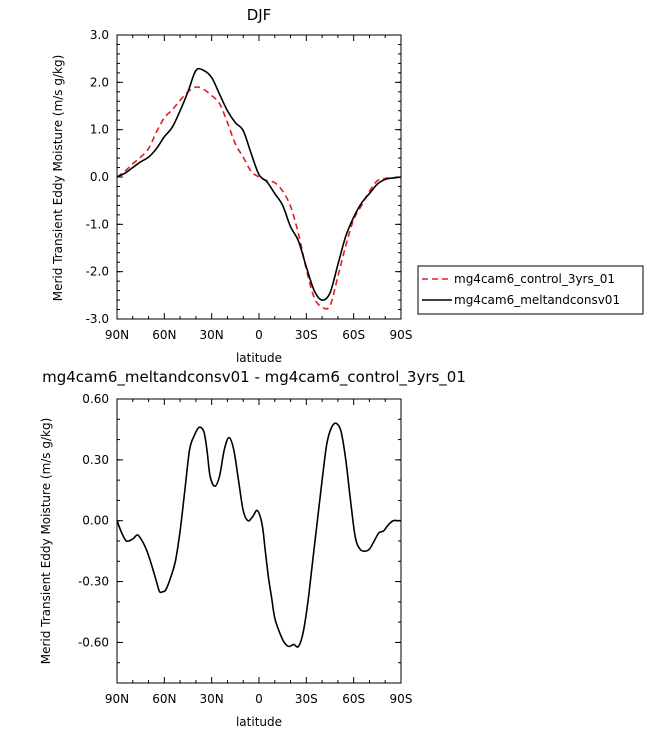 This screenshot has width=648, height=733. What do you see at coordinates (95, 460) in the screenshot?
I see `bottom-y-tick-label: 0.30` at bounding box center [95, 460].